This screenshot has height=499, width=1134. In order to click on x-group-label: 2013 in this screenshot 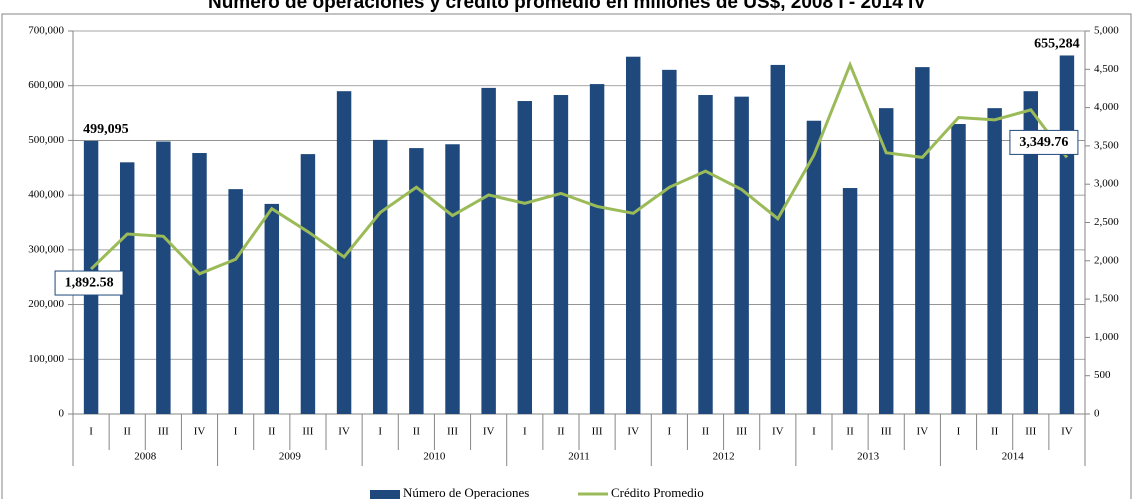, I will do `click(868, 457)`.